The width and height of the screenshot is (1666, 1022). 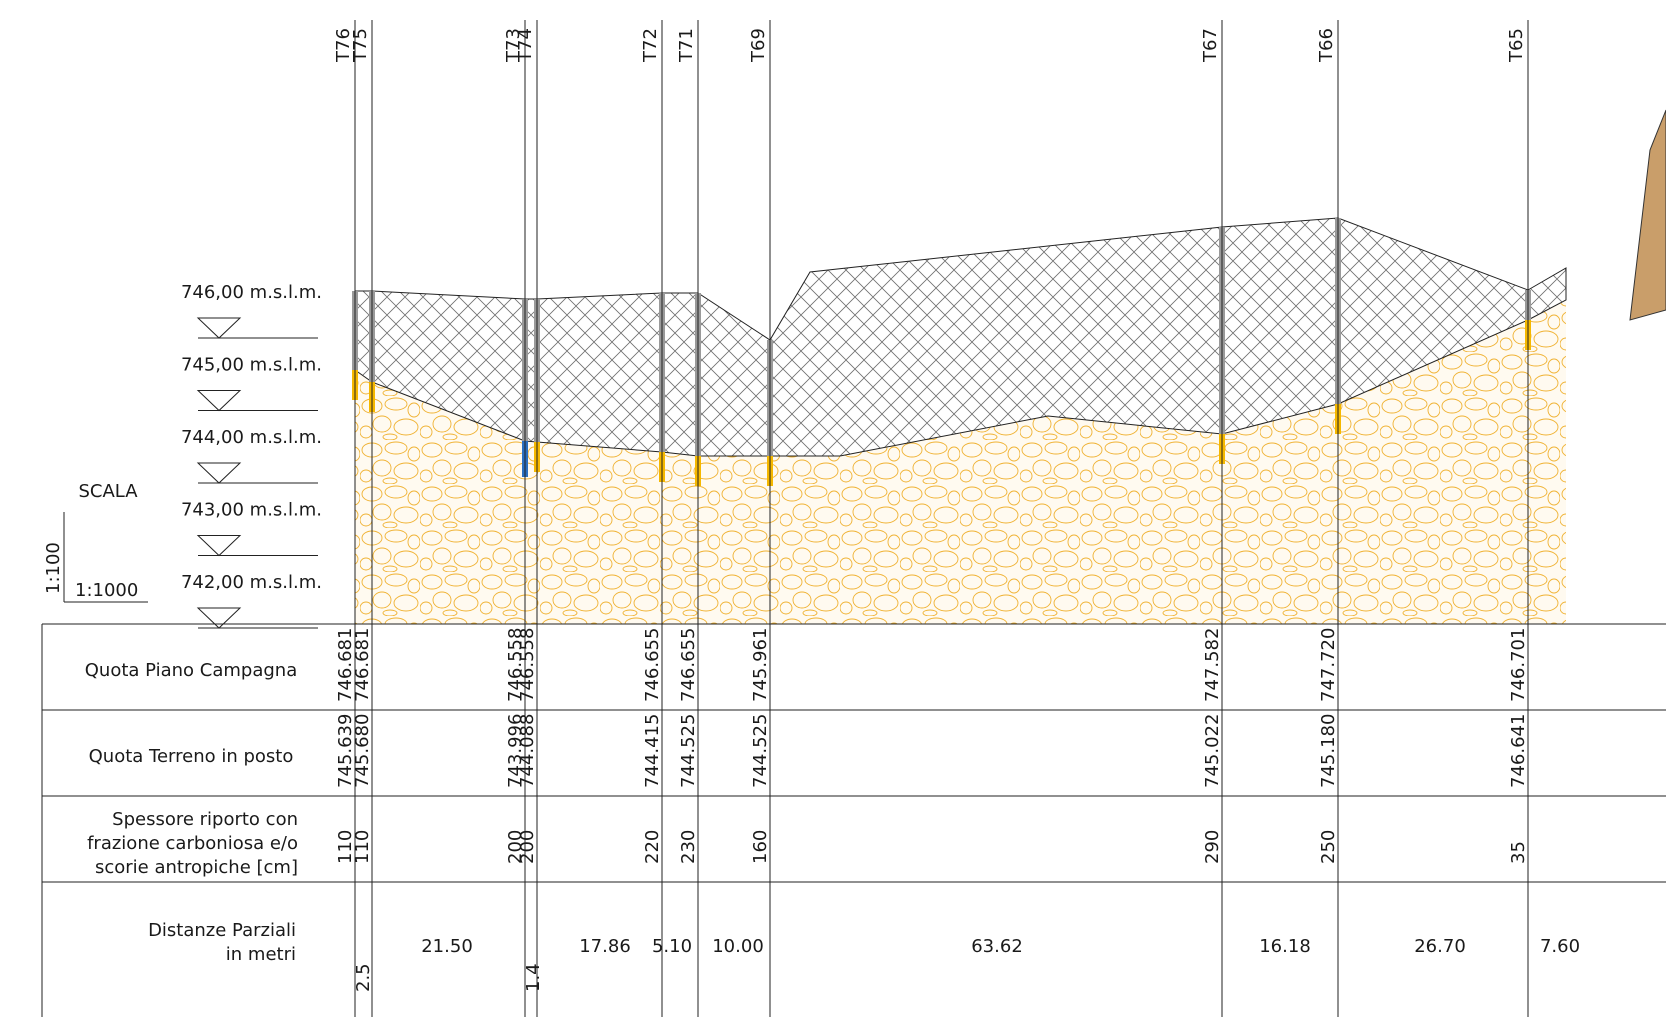 I want to click on partial-distance: 26.70, so click(x=1440, y=946).